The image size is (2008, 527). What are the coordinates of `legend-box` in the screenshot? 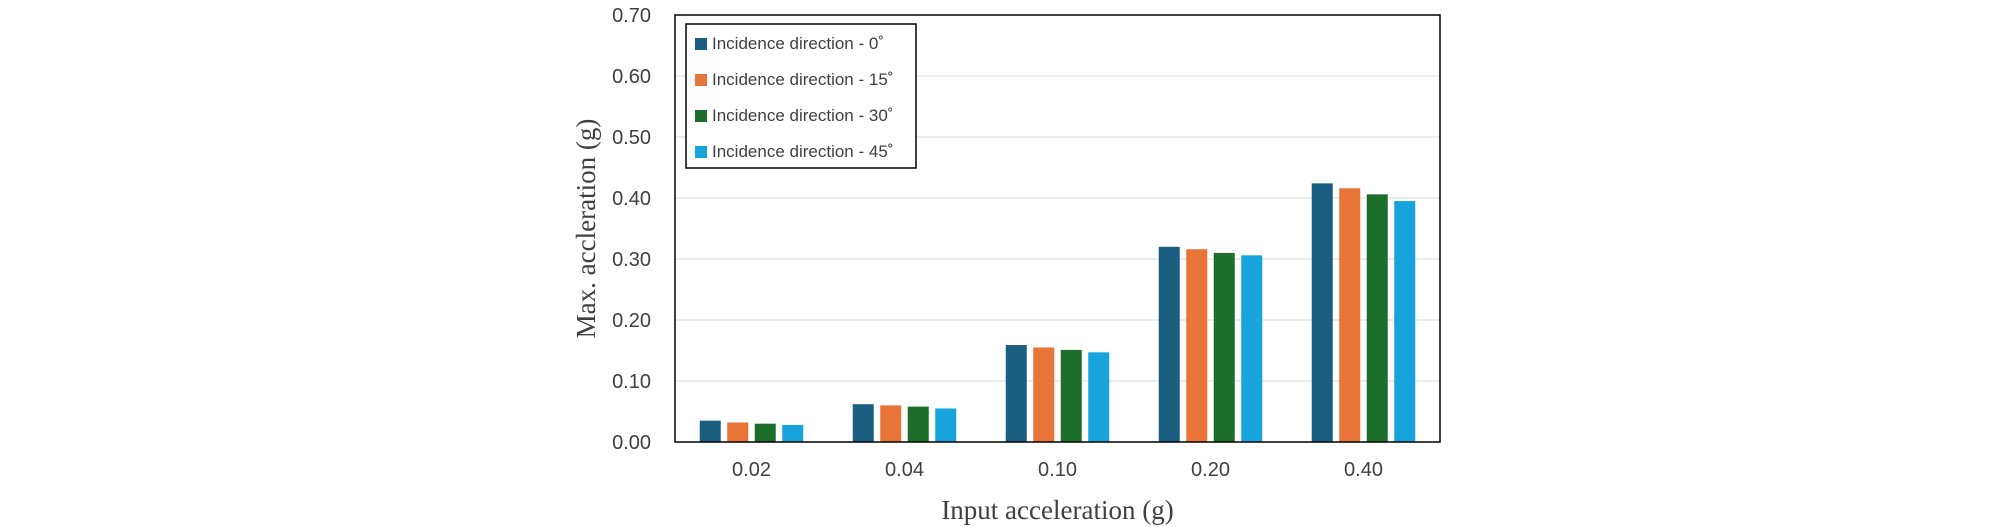 It's located at (801, 96).